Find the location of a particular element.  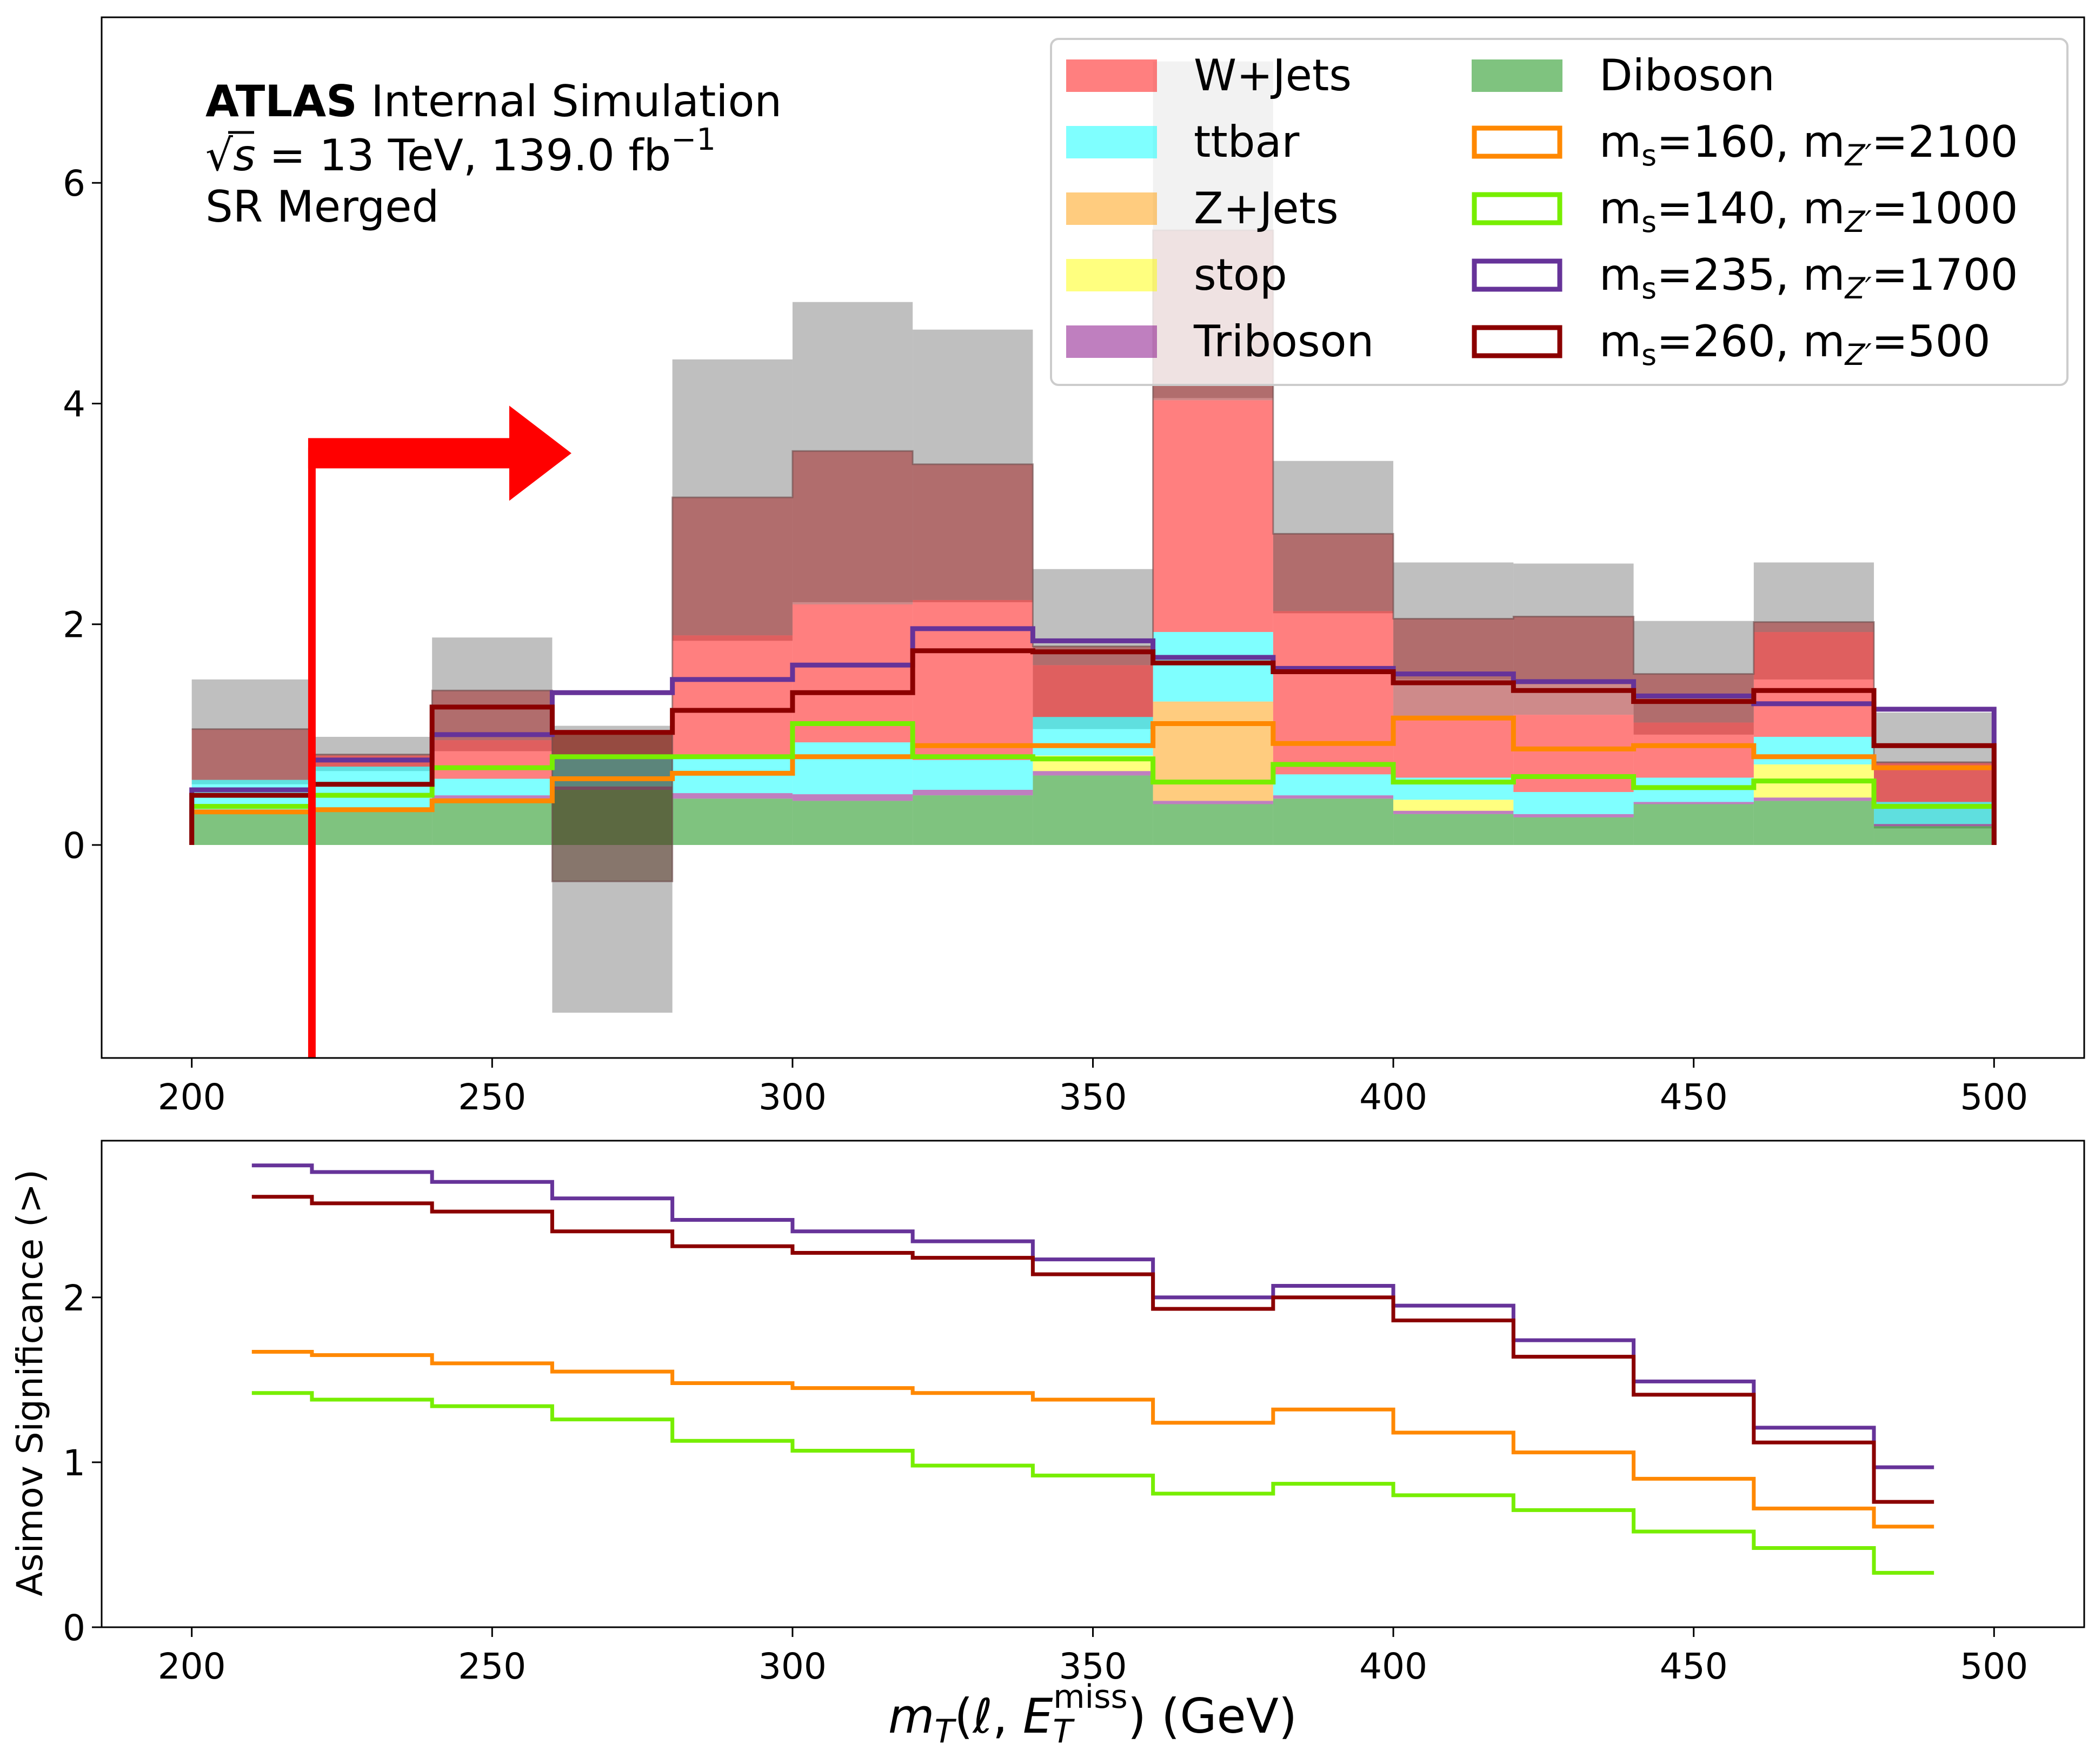

svg-text: √s = 13 TeV, 139.0 fb−1 is located at coordinates (461, 151).